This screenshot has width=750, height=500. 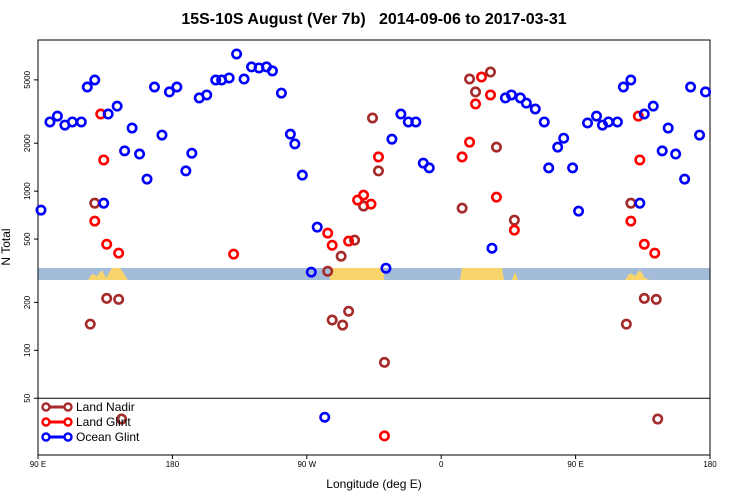 I want to click on x-tick-label: 0, so click(x=441, y=464).